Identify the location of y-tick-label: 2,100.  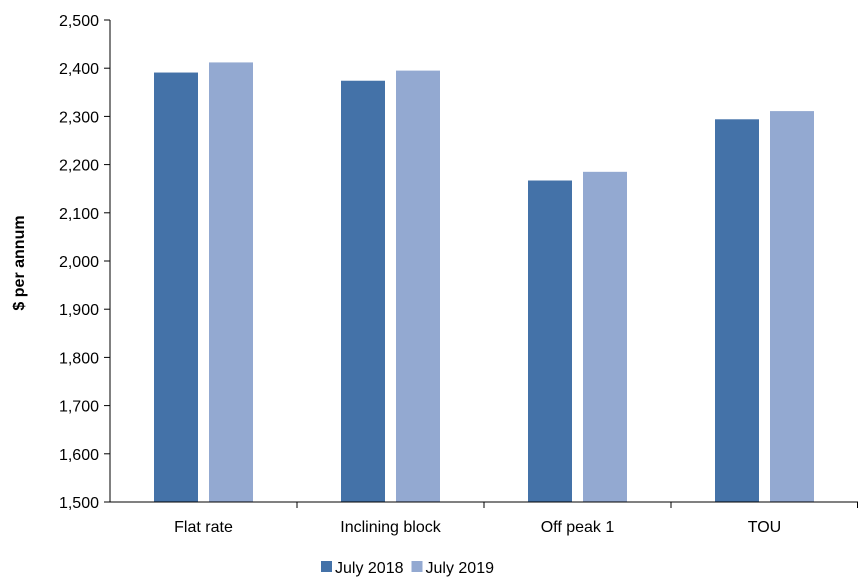
(79, 214).